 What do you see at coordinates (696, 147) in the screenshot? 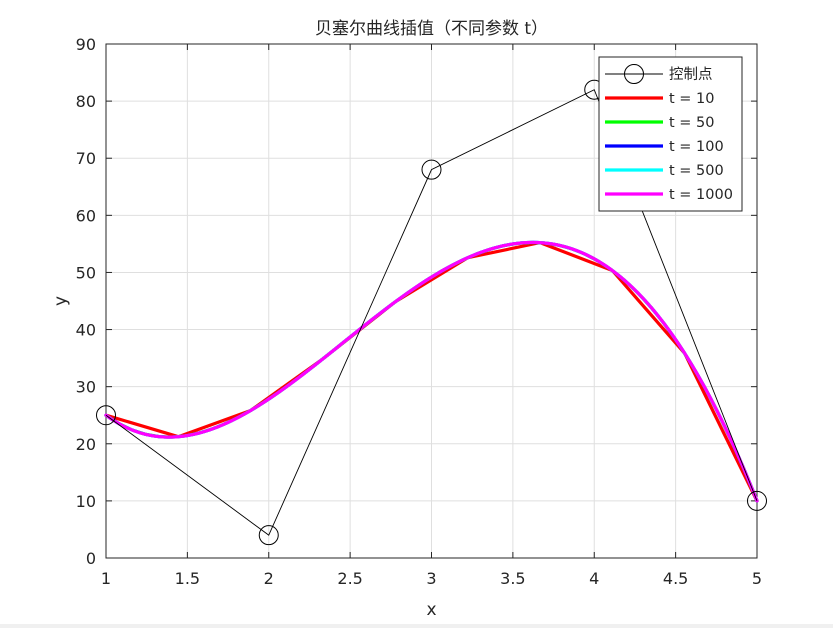
I see `legend-label: t = 100` at bounding box center [696, 147].